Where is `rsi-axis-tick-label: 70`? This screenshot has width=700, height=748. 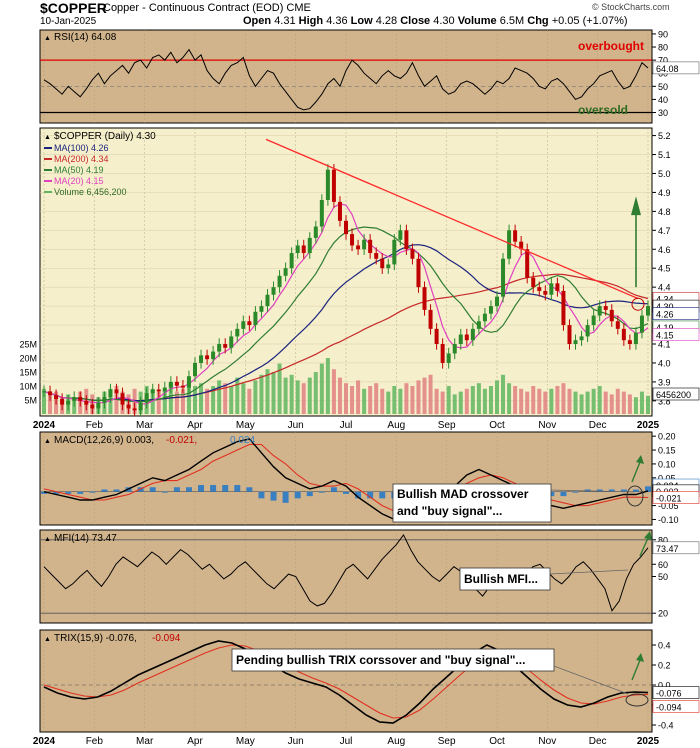
rsi-axis-tick-label: 70 is located at coordinates (663, 61).